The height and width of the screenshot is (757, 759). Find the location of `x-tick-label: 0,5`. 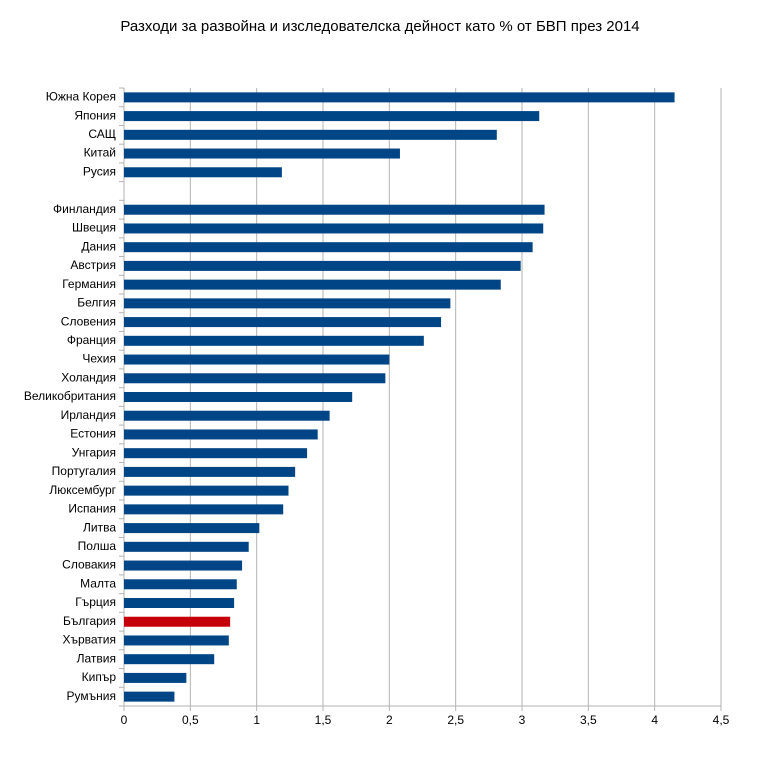

x-tick-label: 0,5 is located at coordinates (190, 720).